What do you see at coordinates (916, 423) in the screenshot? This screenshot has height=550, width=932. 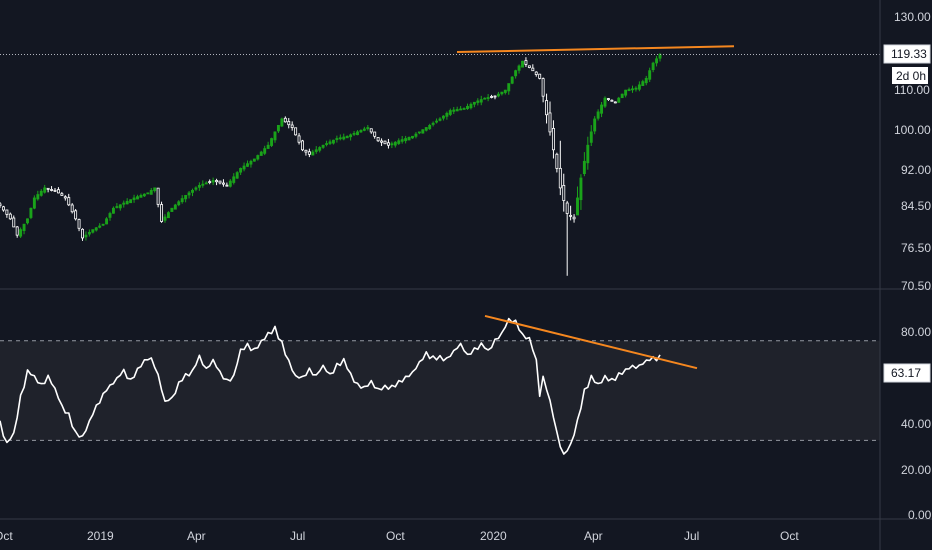 I see `rsi-axis: 80.00 40.00 20.00 0.00` at bounding box center [916, 423].